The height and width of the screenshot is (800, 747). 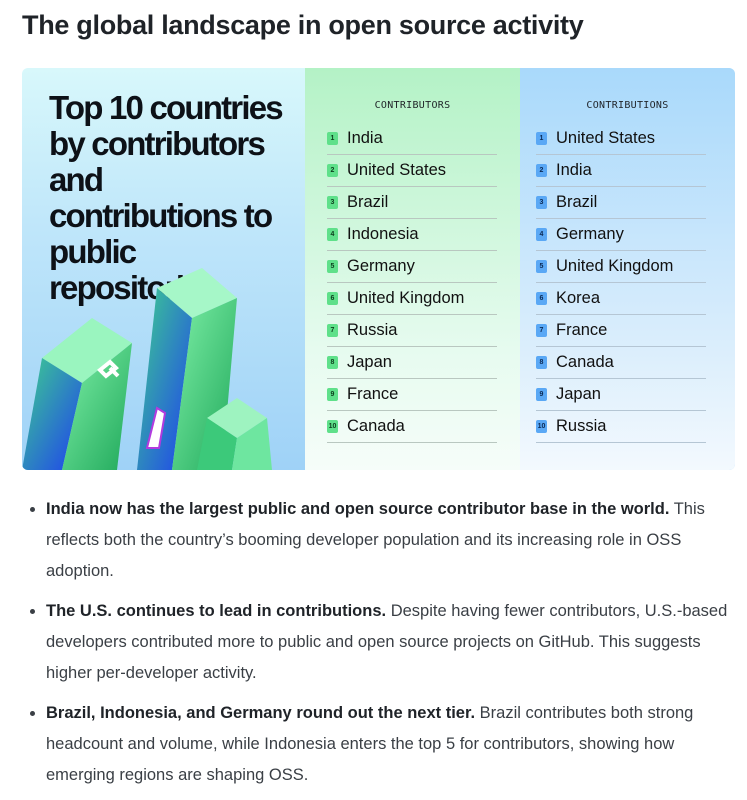 What do you see at coordinates (412, 363) in the screenshot?
I see `rank-row: 8 Japan` at bounding box center [412, 363].